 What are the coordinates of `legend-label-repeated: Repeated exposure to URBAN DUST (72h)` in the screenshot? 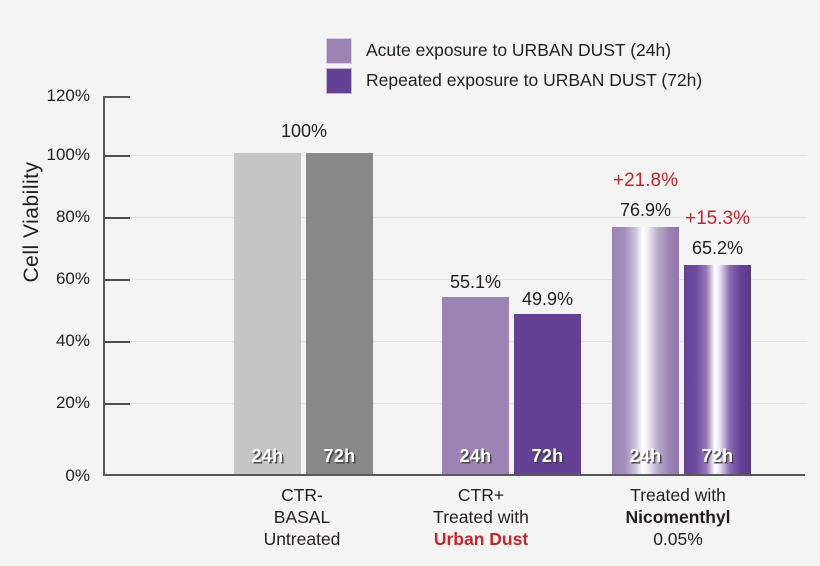 It's located at (534, 80).